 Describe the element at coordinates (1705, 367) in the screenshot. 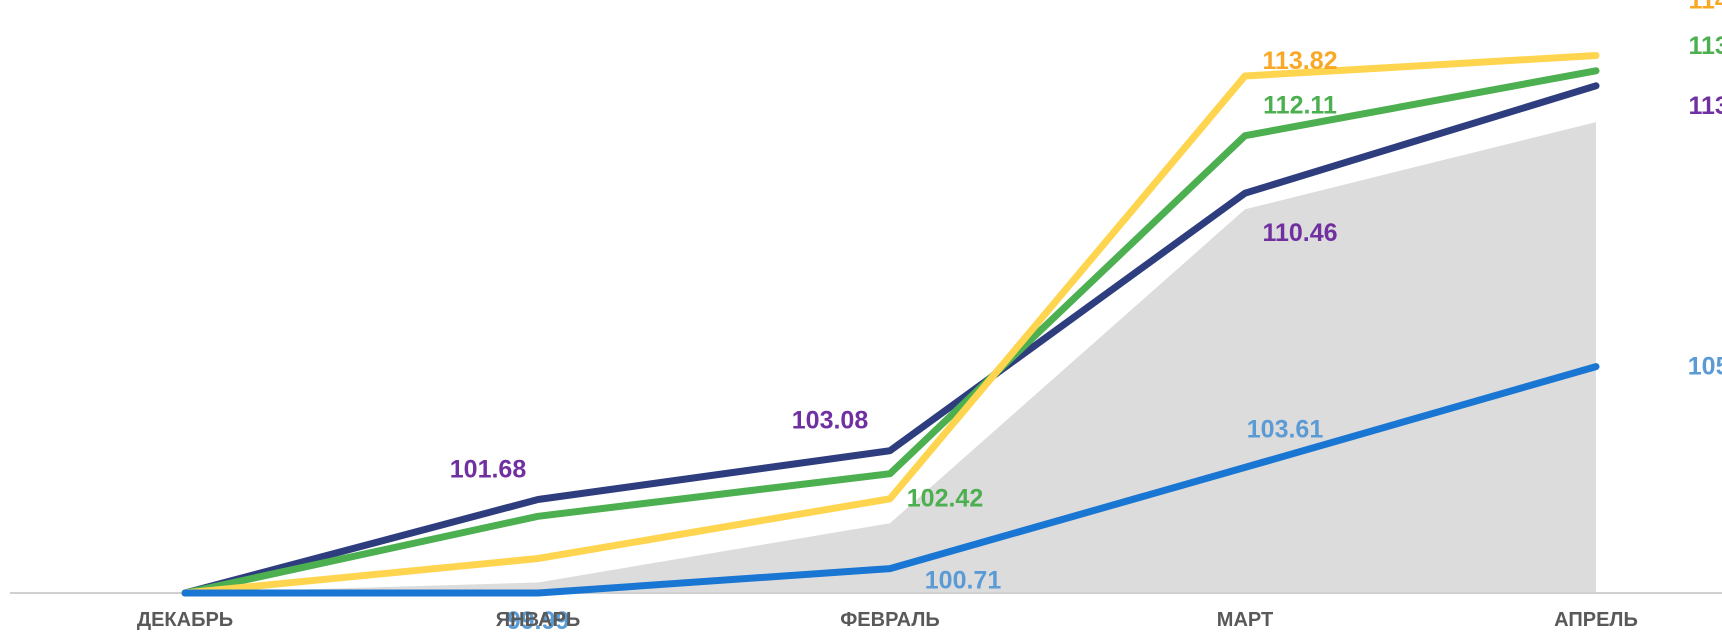

I see `data-label: 105.49` at that location.